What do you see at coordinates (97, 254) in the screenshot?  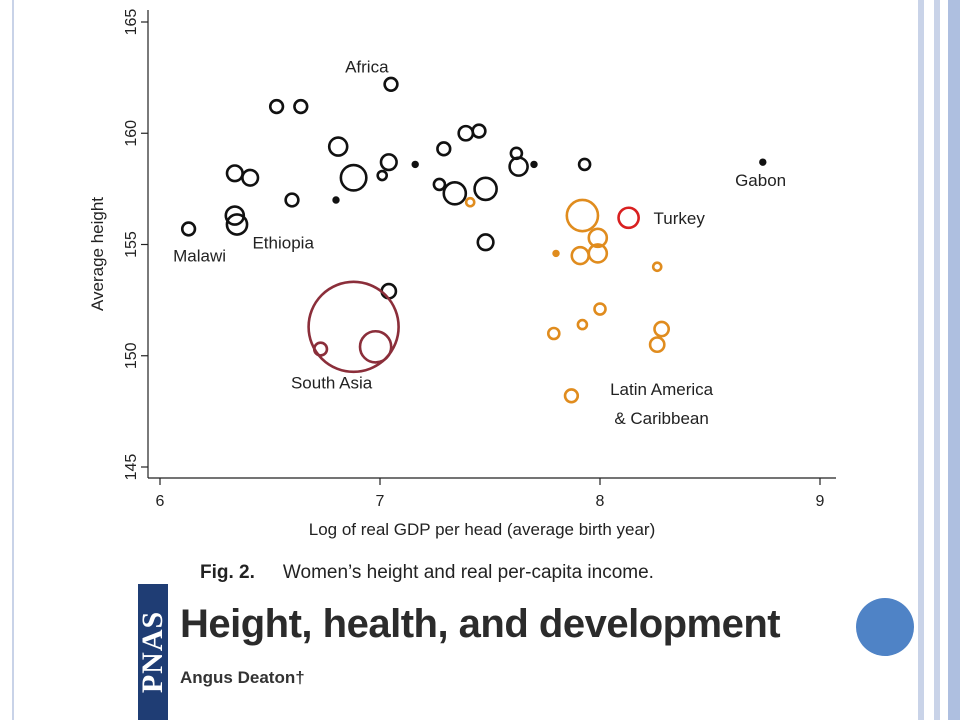 I see `y-axis-title: Average height` at bounding box center [97, 254].